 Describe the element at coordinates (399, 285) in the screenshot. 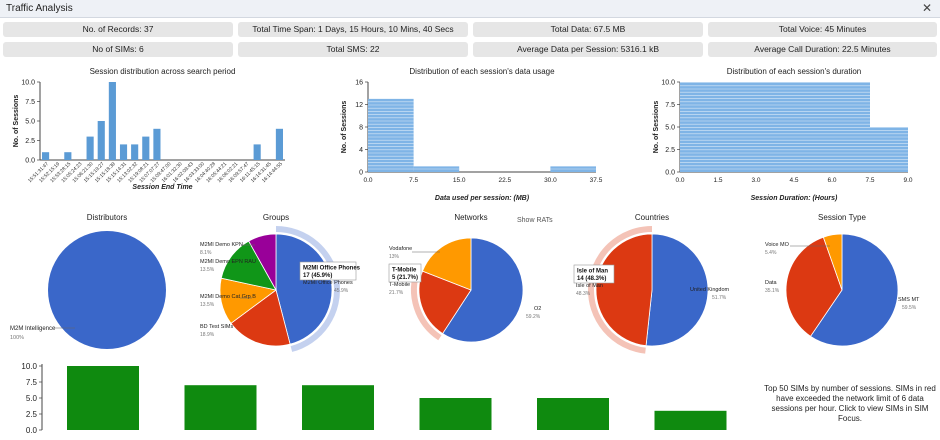

I see `networks-label-tmobile: T-Mobile` at that location.